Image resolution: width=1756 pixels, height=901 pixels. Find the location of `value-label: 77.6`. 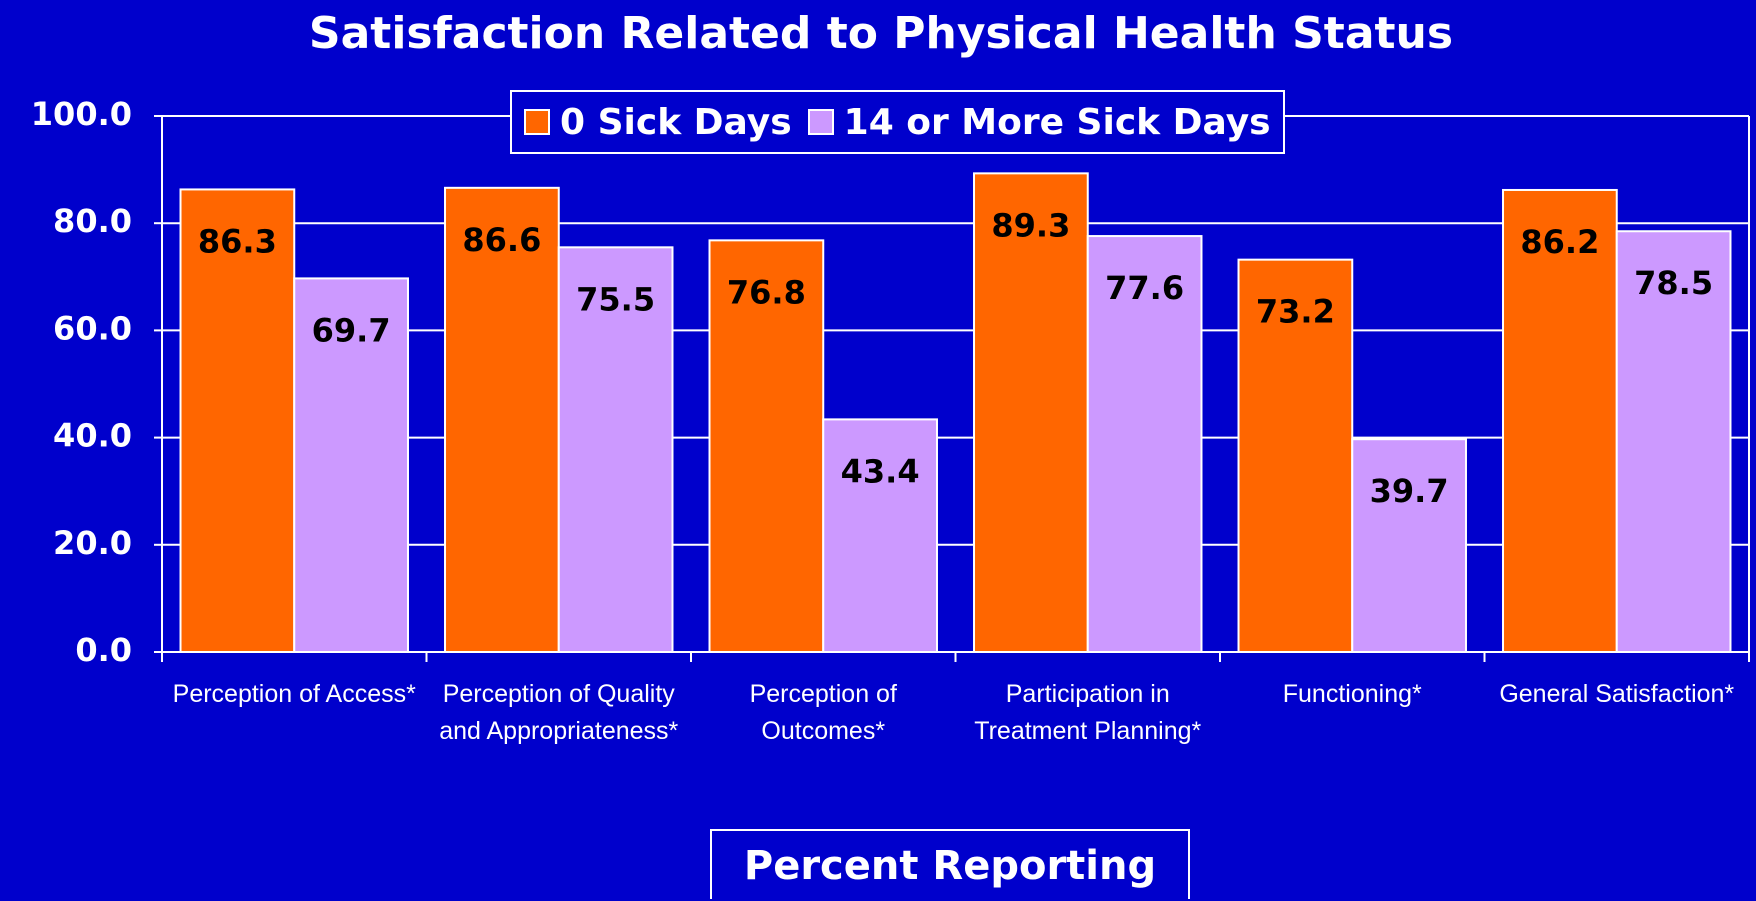

value-label: 77.6 is located at coordinates (1144, 288).